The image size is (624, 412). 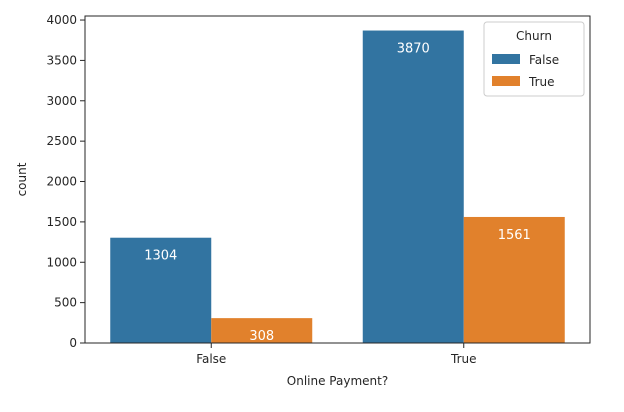 What do you see at coordinates (73, 343) in the screenshot?
I see `y-tick-label: 0` at bounding box center [73, 343].